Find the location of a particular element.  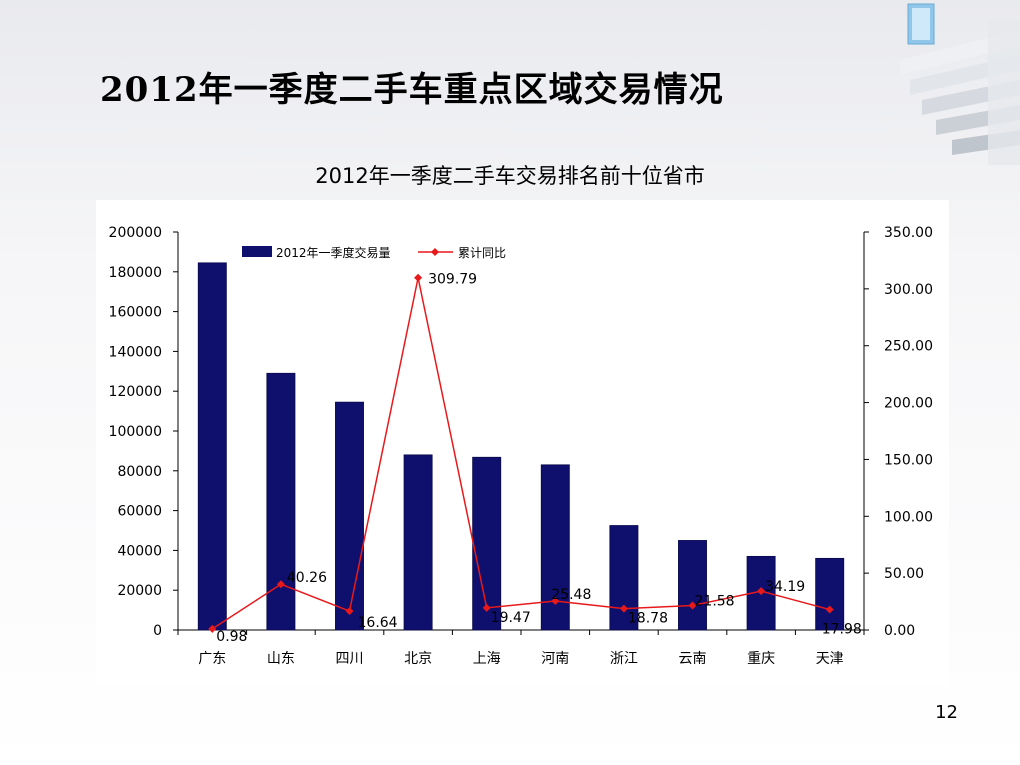

y-right-tick-label: 150.00 is located at coordinates (908, 460).